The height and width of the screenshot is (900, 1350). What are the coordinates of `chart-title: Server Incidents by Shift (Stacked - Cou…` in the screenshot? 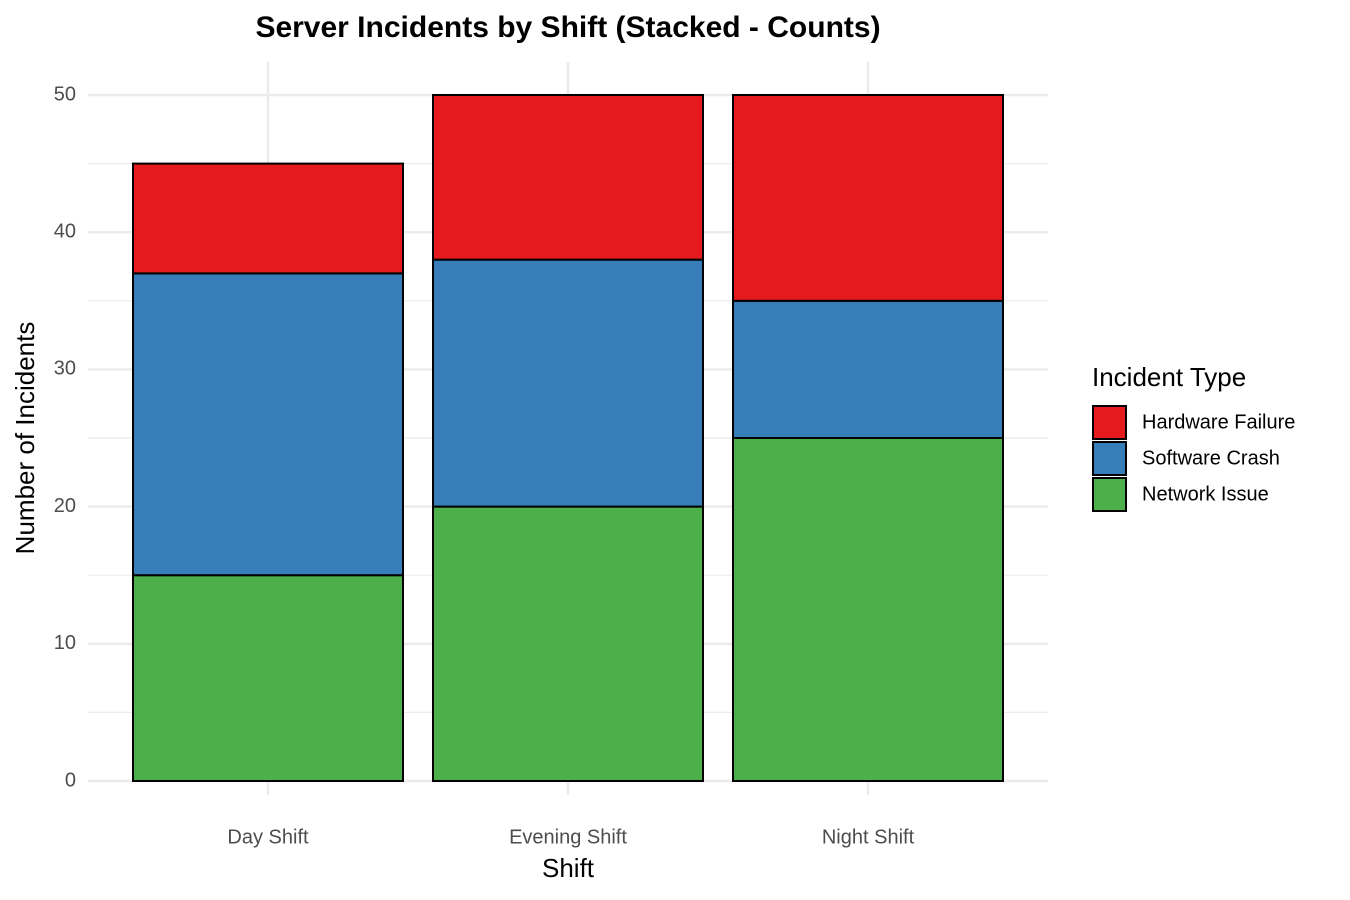 It's located at (567, 27).